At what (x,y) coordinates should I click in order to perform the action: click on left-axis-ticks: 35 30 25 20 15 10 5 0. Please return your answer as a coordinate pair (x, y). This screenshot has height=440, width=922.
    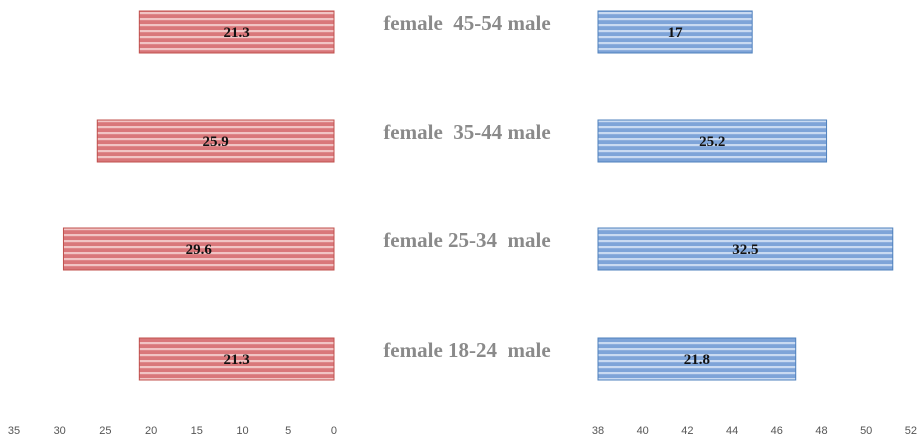
    Looking at the image, I should click on (172, 431).